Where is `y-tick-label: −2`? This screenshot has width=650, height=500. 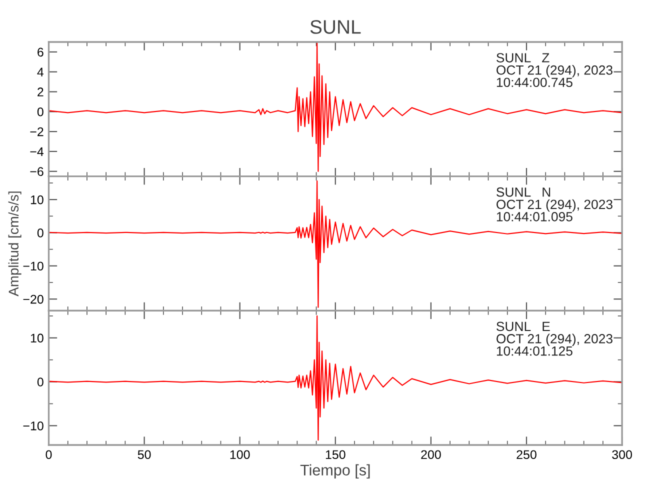 y-tick-label: −2 is located at coordinates (37, 131).